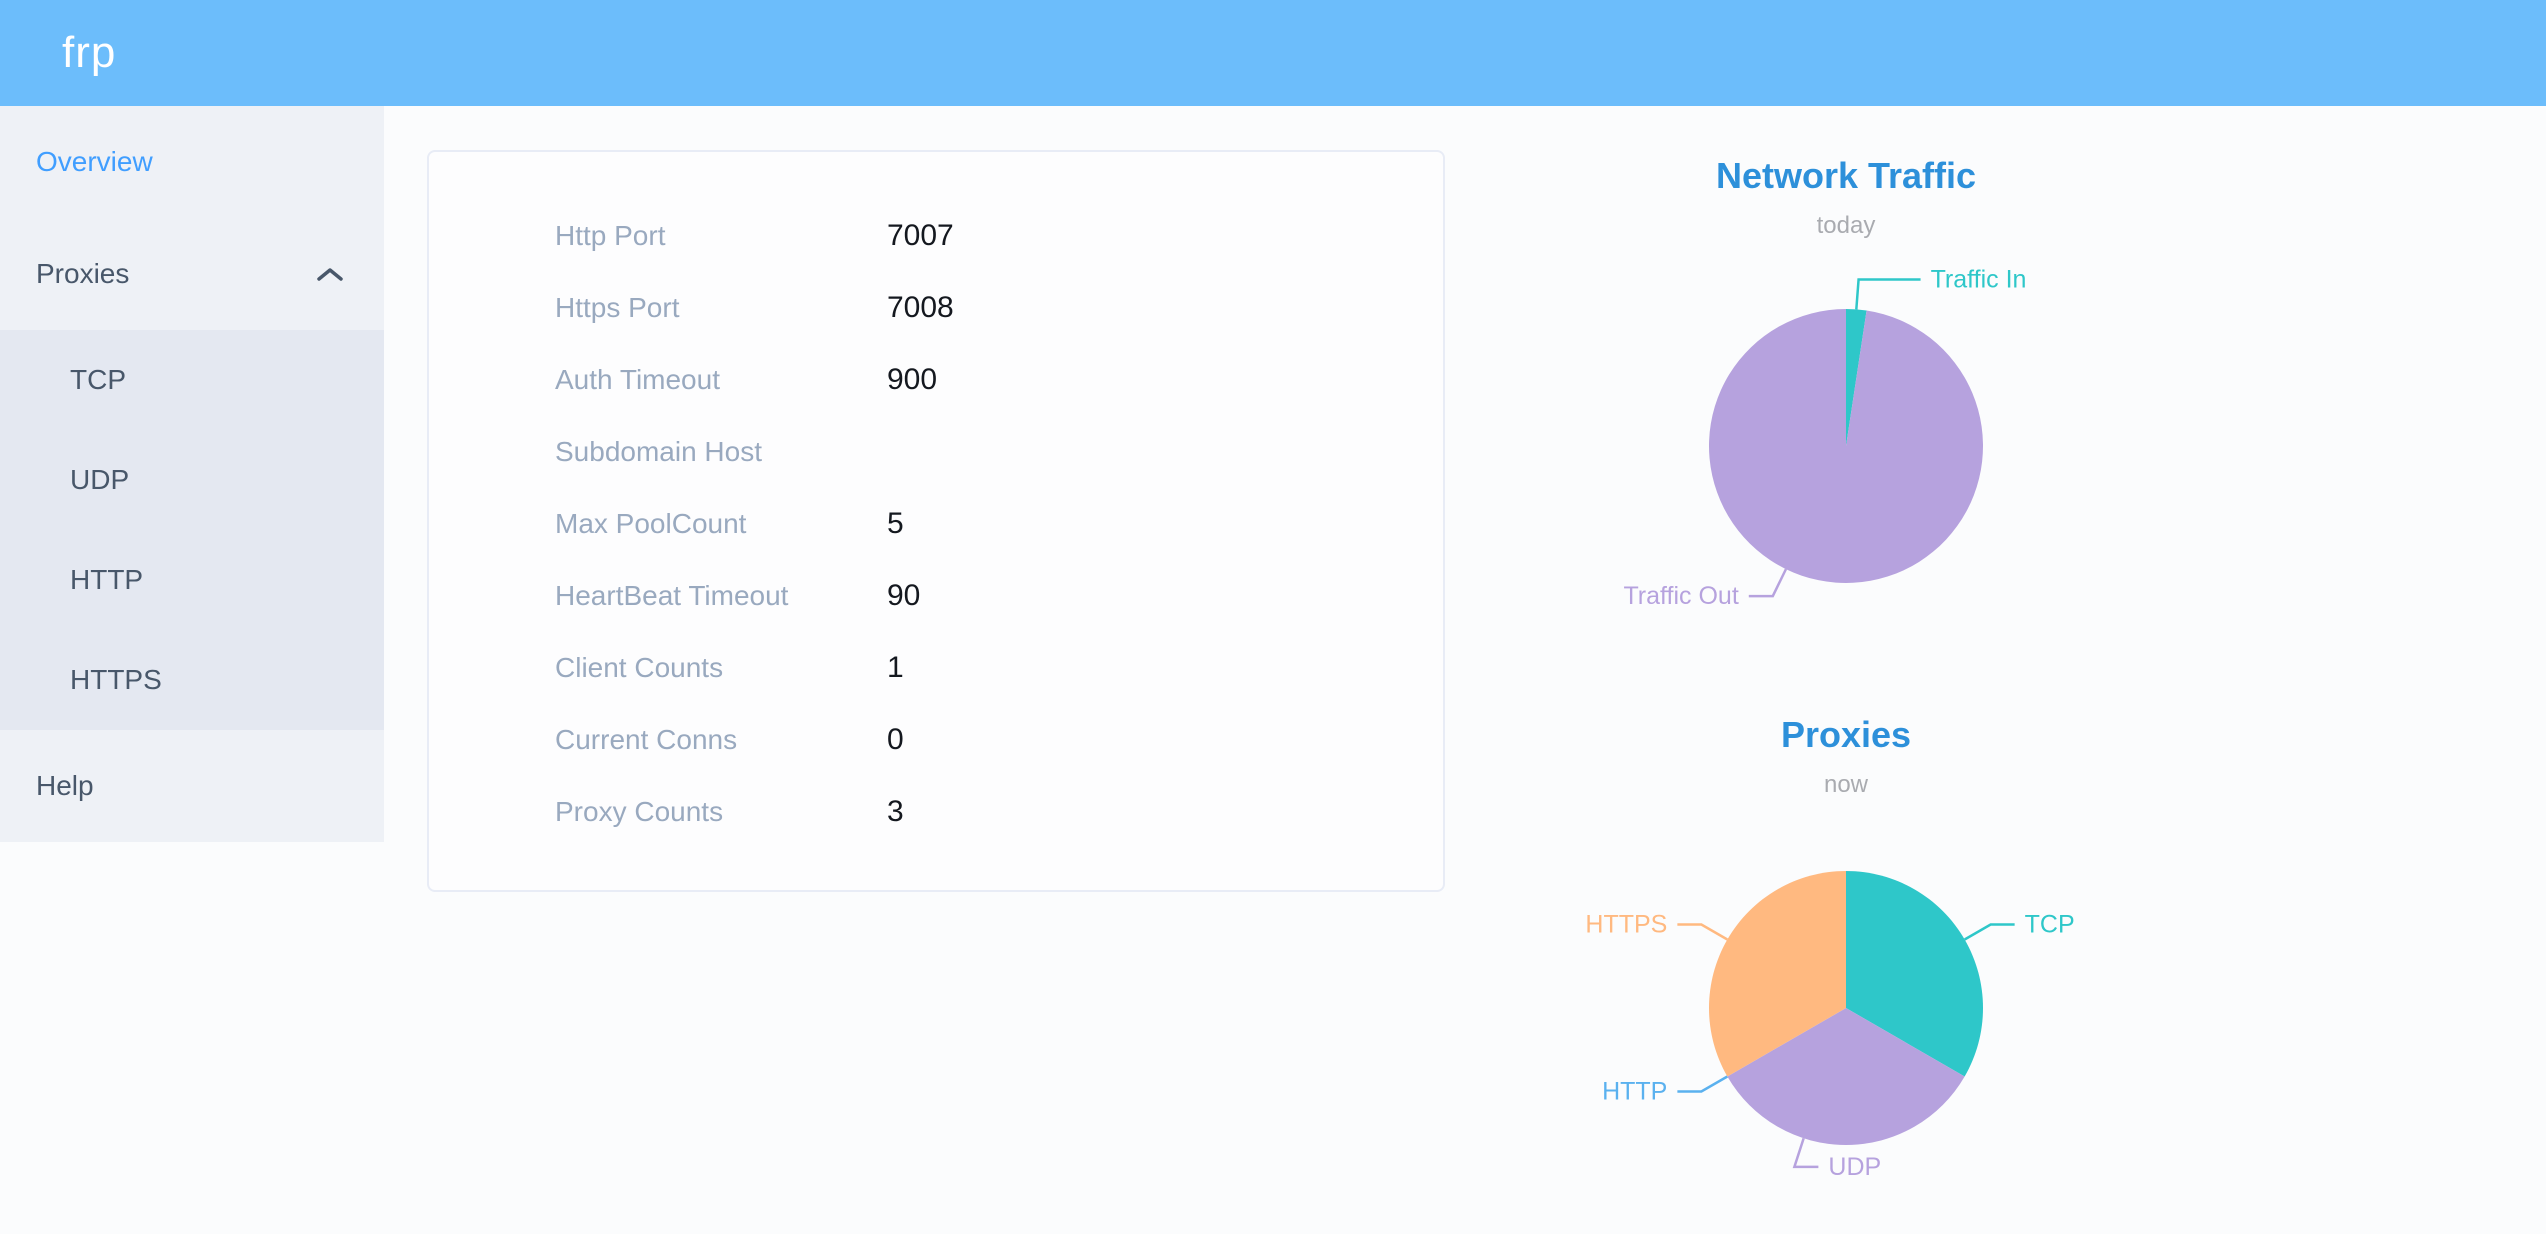  Describe the element at coordinates (192, 786) in the screenshot. I see `sidebar-item-help: Help` at that location.